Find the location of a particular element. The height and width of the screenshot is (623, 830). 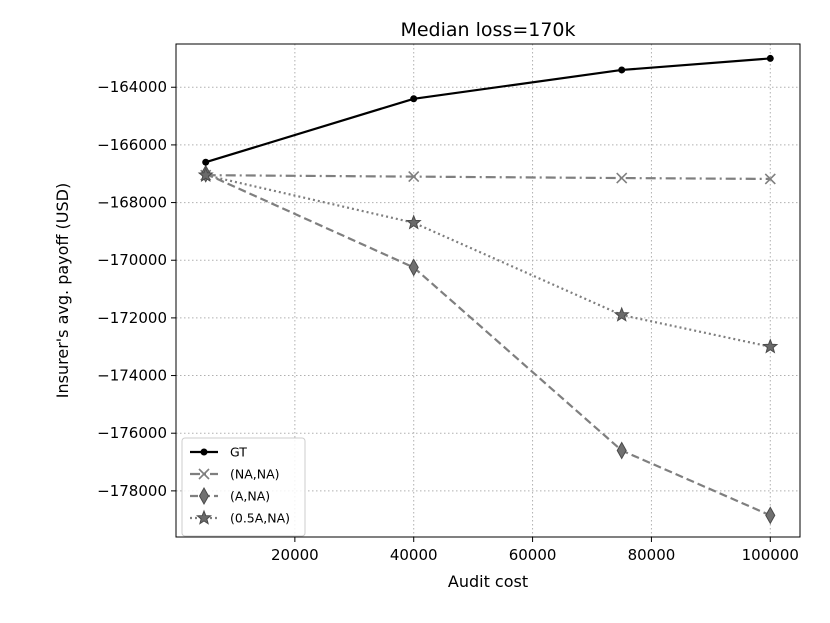

series-na-na-line is located at coordinates (488, 177).